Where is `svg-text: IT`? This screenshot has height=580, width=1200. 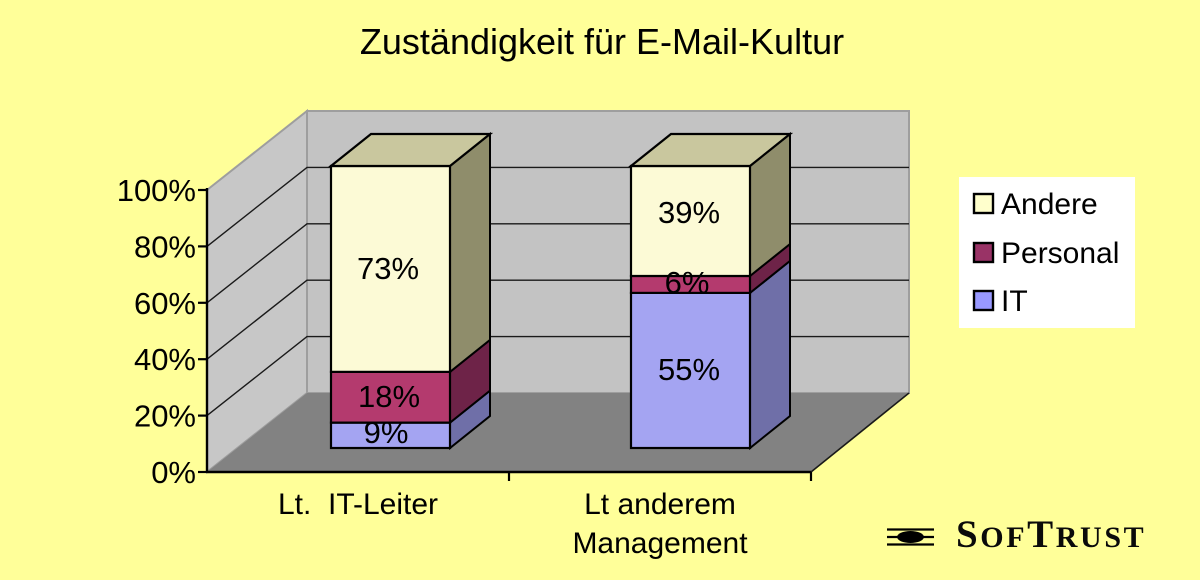 svg-text: IT is located at coordinates (1014, 301).